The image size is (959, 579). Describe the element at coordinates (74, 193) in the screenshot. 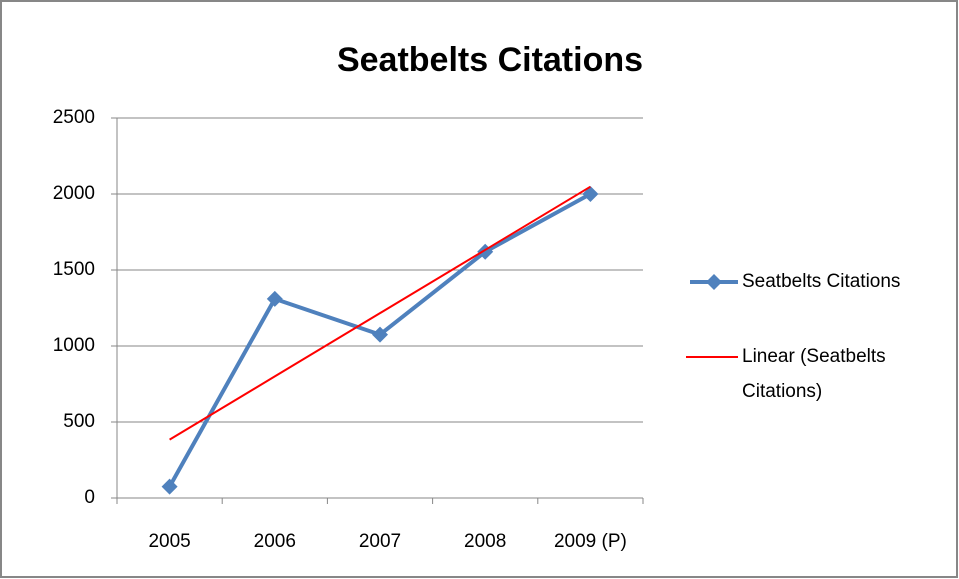

I see `y-tick-label: 2000` at that location.